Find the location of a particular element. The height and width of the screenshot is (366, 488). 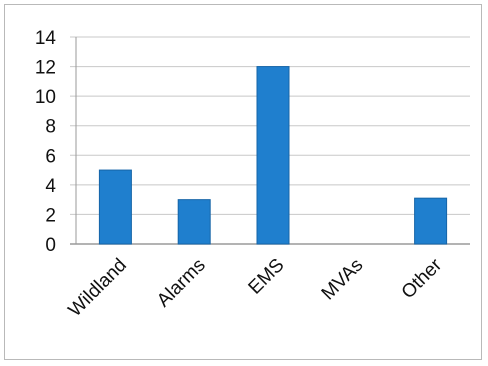

y-tick-label: 8 is located at coordinates (50, 127).